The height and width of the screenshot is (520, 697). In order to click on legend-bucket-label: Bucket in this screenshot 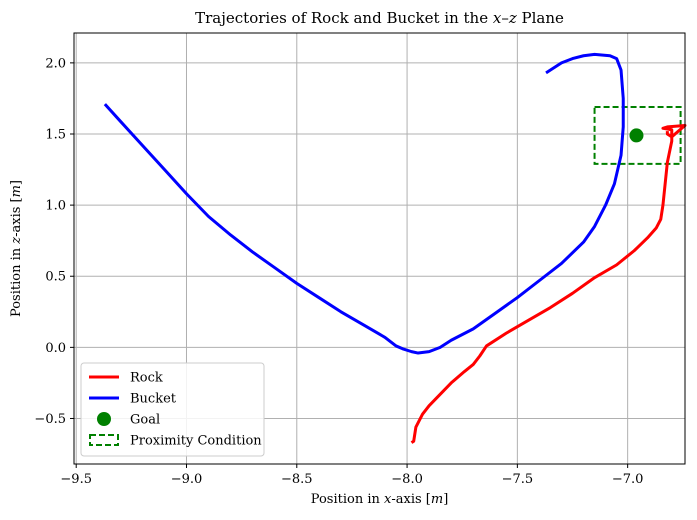, I will do `click(153, 399)`.